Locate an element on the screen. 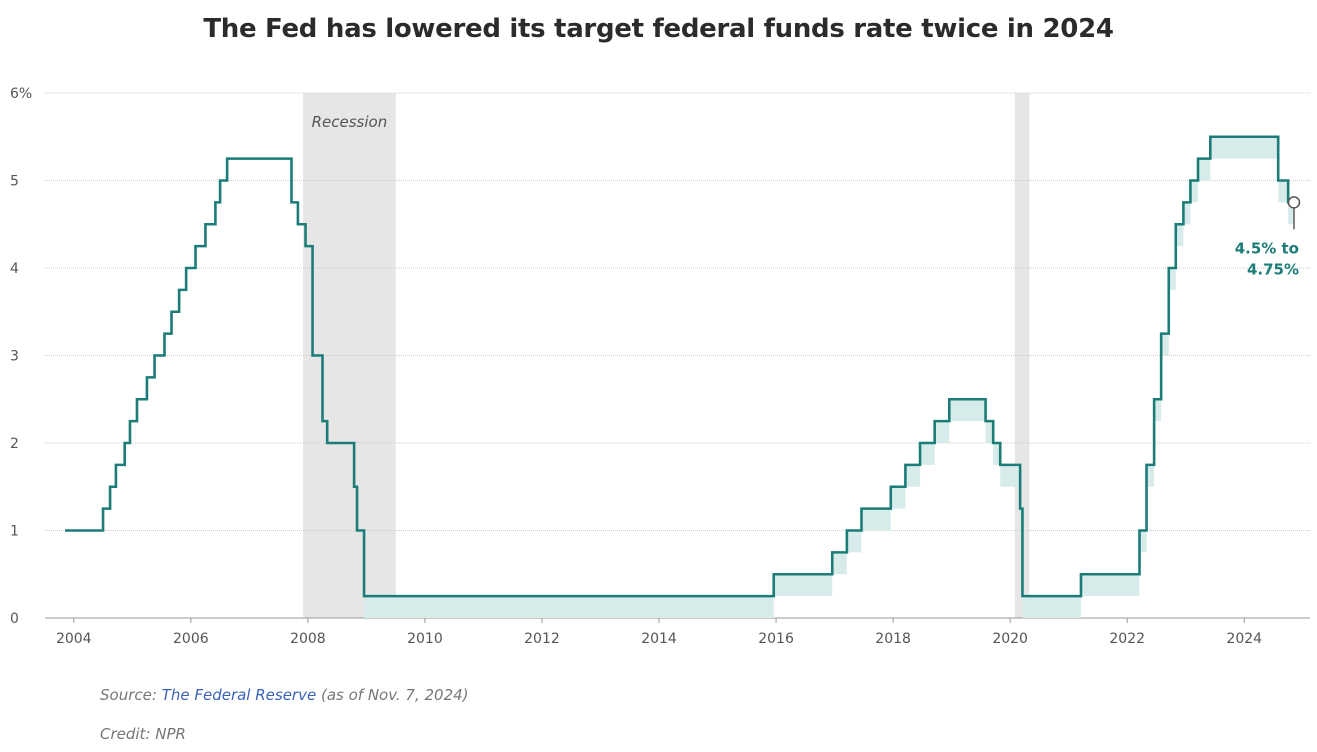 Image resolution: width=1317 pixels, height=752 pixels. annotation: 4.5% to 4.75% is located at coordinates (1268, 237).